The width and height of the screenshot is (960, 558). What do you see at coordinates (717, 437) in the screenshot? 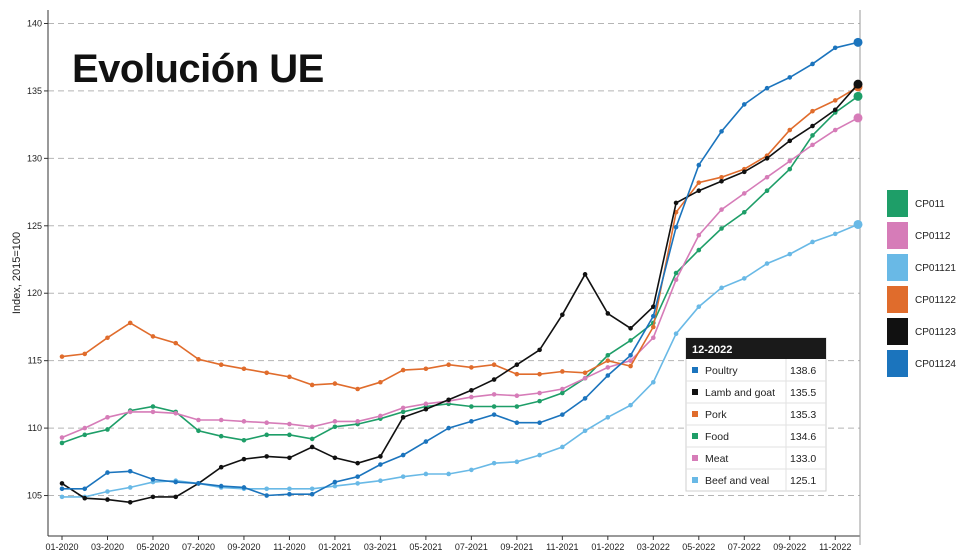
I see `tooltip-label-Food: Food` at bounding box center [717, 437].